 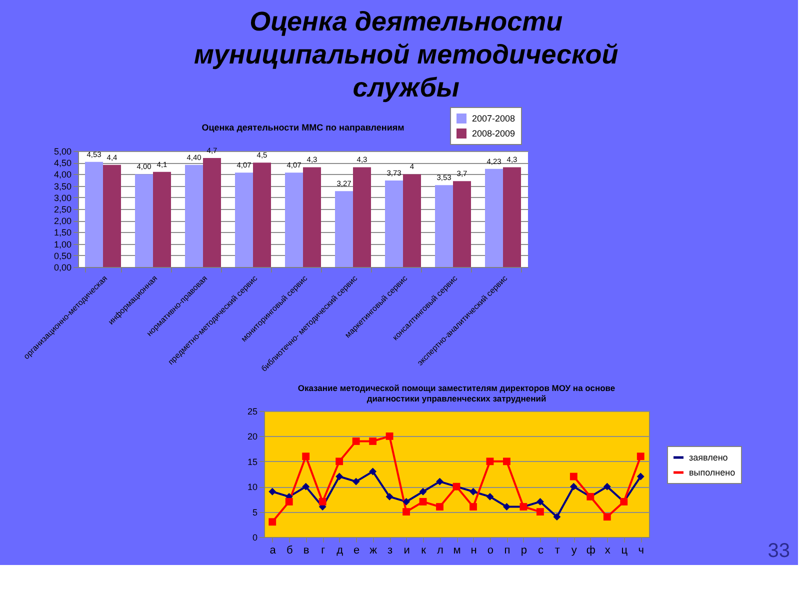 What do you see at coordinates (340, 550) in the screenshot?
I see `x-tick-label: д` at bounding box center [340, 550].